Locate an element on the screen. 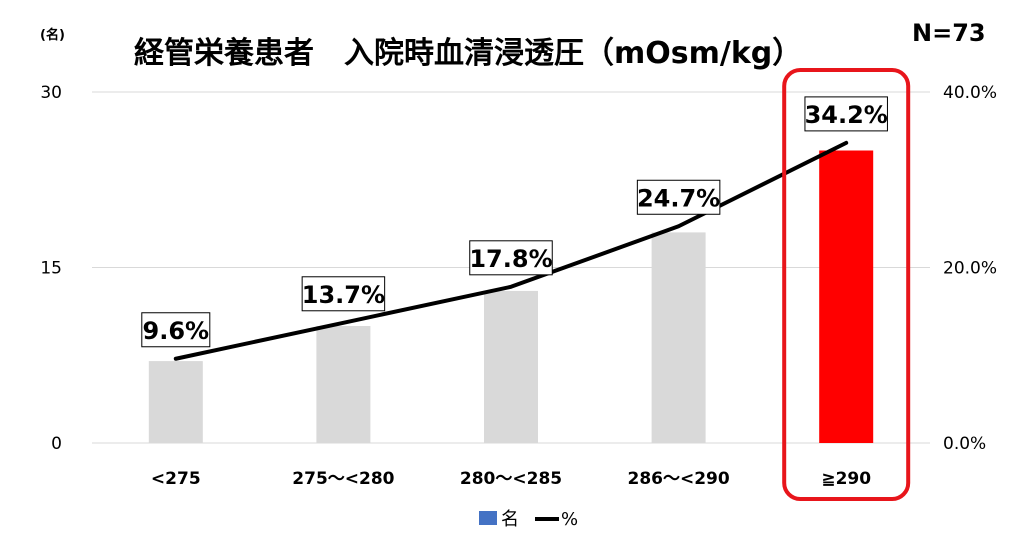 This screenshot has height=543, width=1024. right-axis-ticks: 0.0% 20.0% 40.0% is located at coordinates (970, 268).